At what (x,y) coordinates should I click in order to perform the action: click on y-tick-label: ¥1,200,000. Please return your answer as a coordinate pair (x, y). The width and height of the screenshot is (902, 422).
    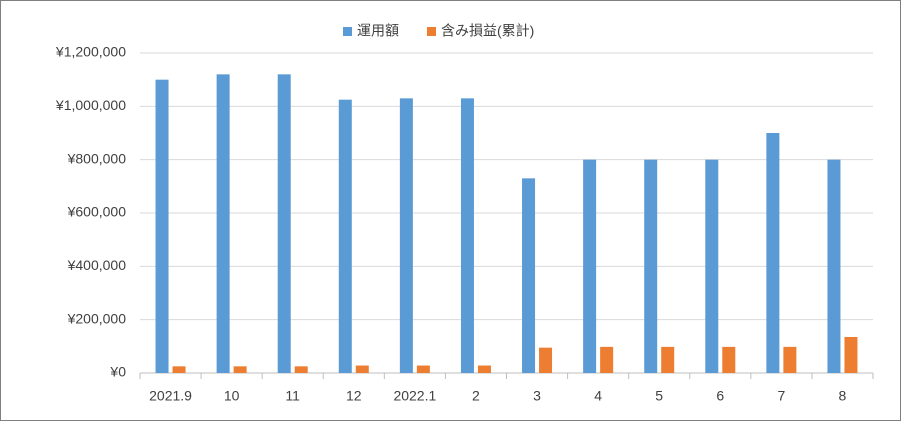
    Looking at the image, I should click on (90, 52).